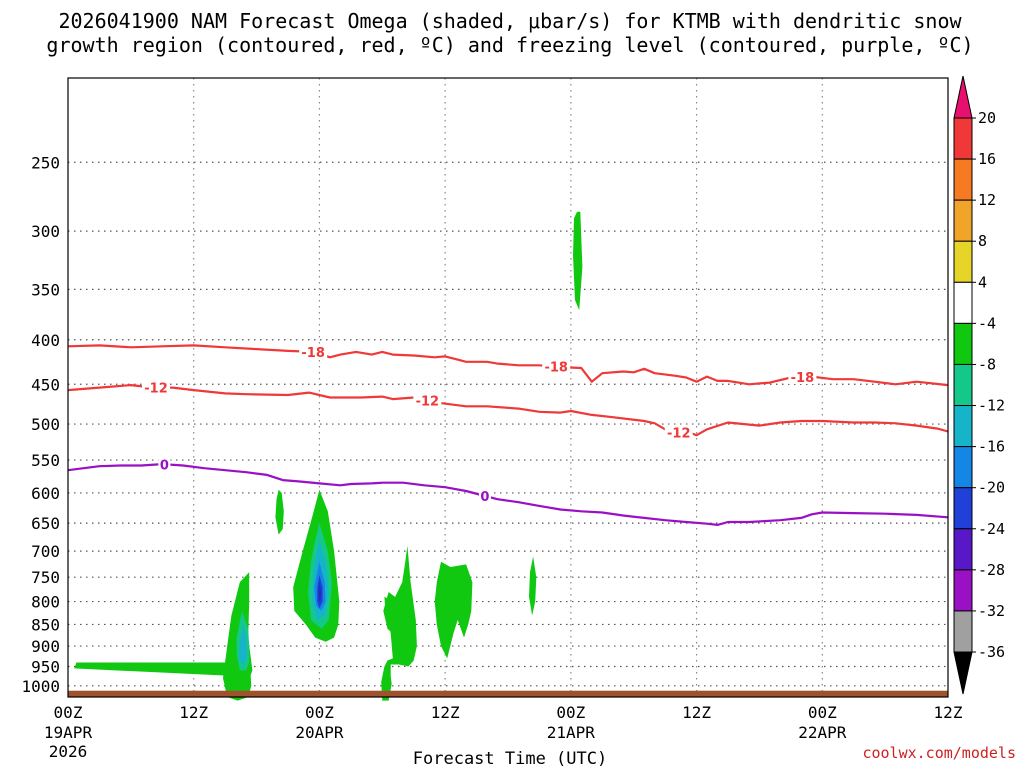 Image resolution: width=1024 pixels, height=768 pixels. I want to click on x-tick-date: 21APR, so click(571, 732).